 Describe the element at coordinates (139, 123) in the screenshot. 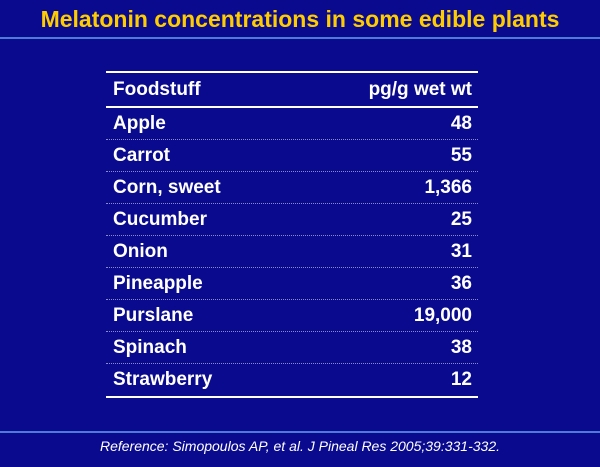

I see `food-name: Apple` at that location.